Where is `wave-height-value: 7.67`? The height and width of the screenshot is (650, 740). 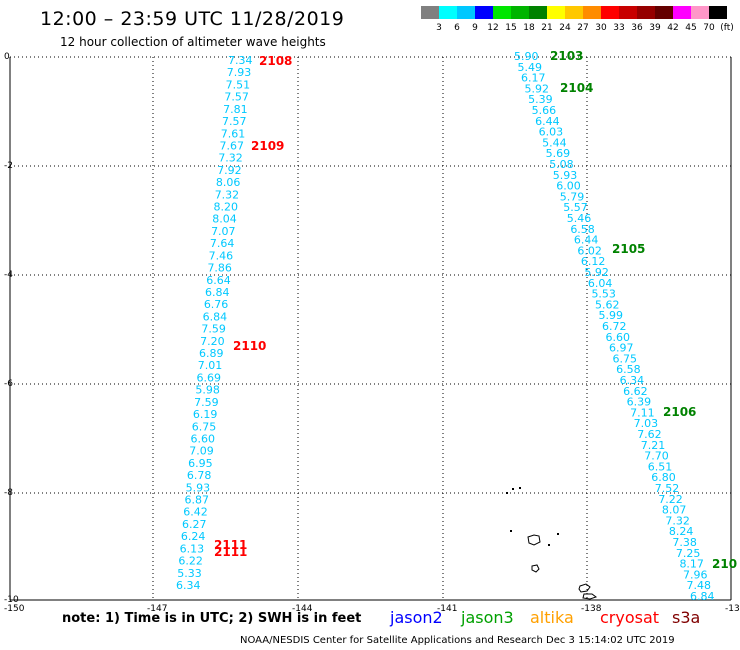 wave-height-value: 7.67 is located at coordinates (232, 145).